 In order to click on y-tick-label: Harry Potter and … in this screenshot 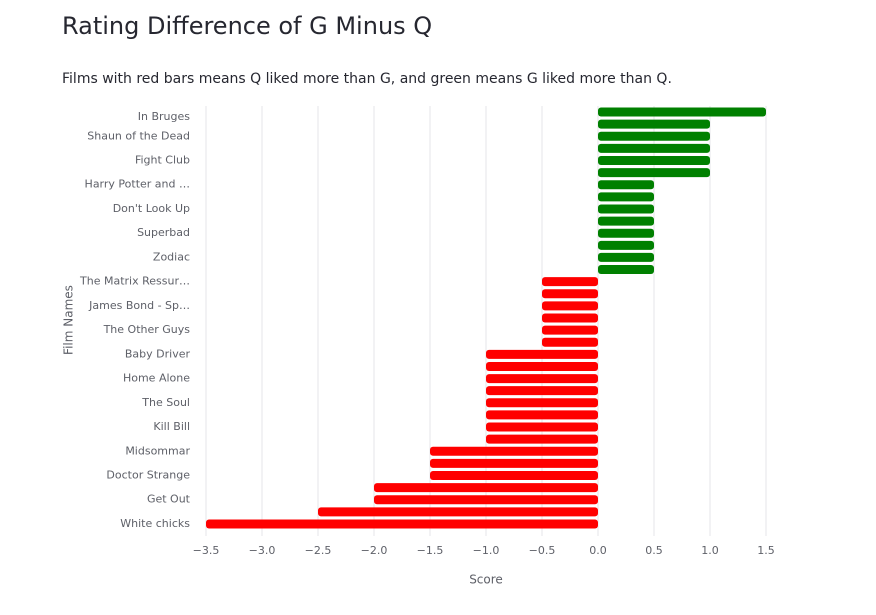, I will do `click(137, 184)`.